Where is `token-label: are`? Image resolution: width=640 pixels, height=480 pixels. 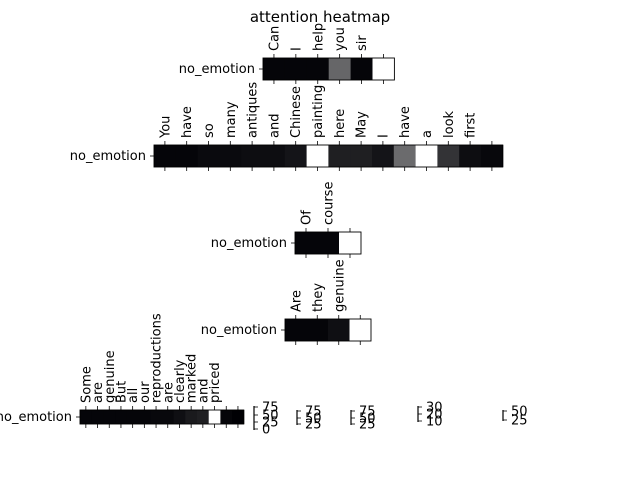
token-label: are is located at coordinates (98, 392).